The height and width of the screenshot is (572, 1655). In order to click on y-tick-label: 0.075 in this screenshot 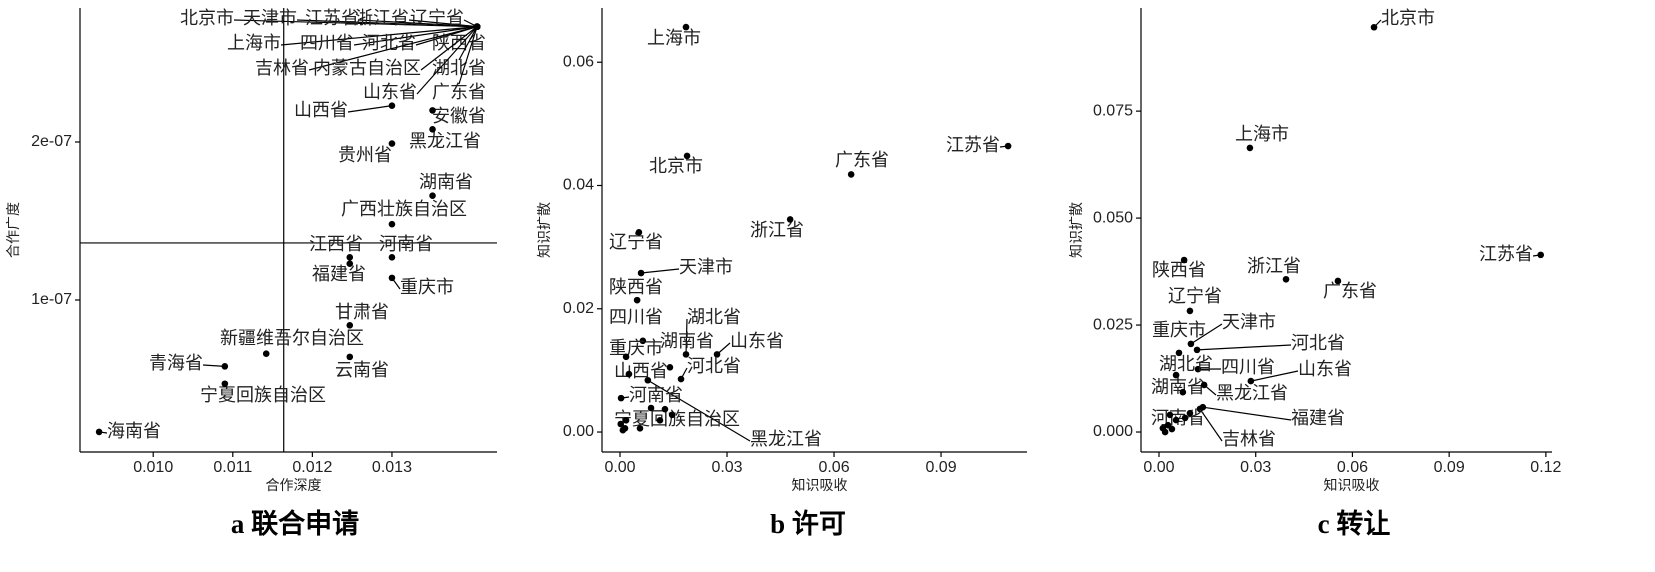, I will do `click(1113, 110)`.